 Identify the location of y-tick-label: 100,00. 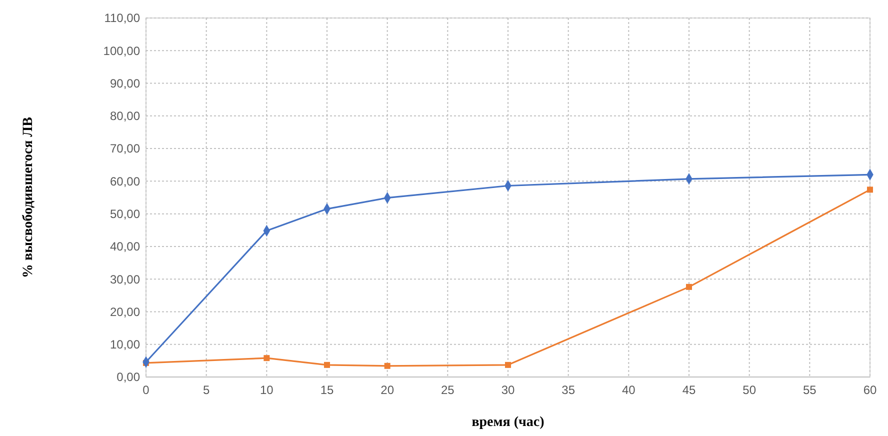
(121, 51).